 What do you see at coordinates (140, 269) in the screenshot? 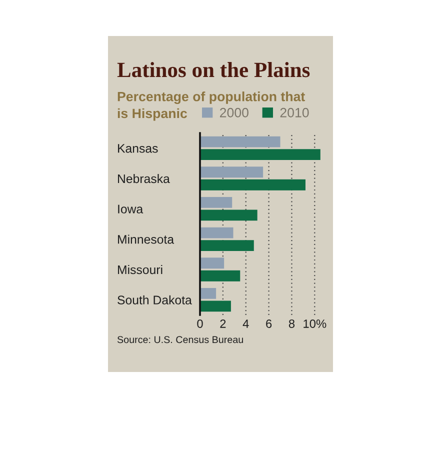
I see `y-tick-label: Missouri` at bounding box center [140, 269].